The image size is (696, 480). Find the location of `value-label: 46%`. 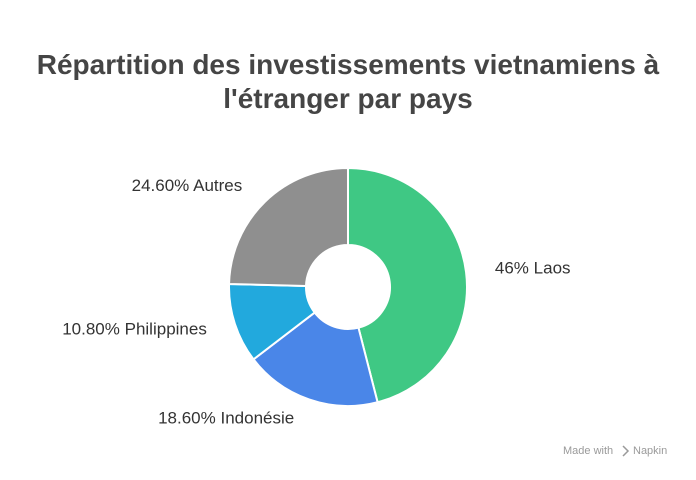

value-label: 46% is located at coordinates (512, 268).